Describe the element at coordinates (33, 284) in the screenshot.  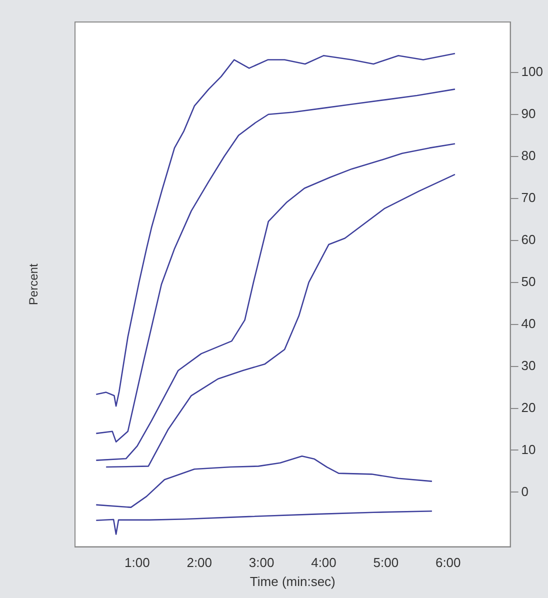
I see `y-axis-title: Percent` at that location.